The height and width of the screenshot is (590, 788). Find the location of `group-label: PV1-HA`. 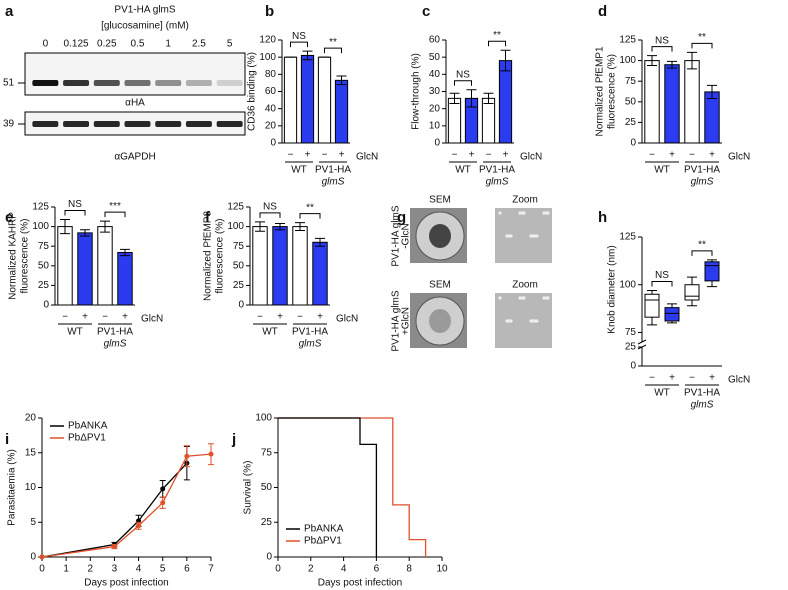

group-label: PV1-HA is located at coordinates (310, 332).